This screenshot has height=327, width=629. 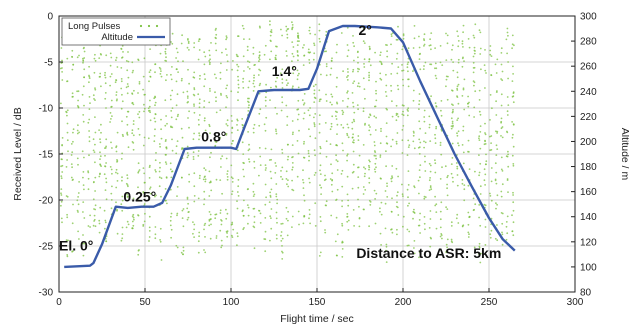 What do you see at coordinates (94, 26) in the screenshot?
I see `legend-label-long-pulses: Long Pulses` at bounding box center [94, 26].